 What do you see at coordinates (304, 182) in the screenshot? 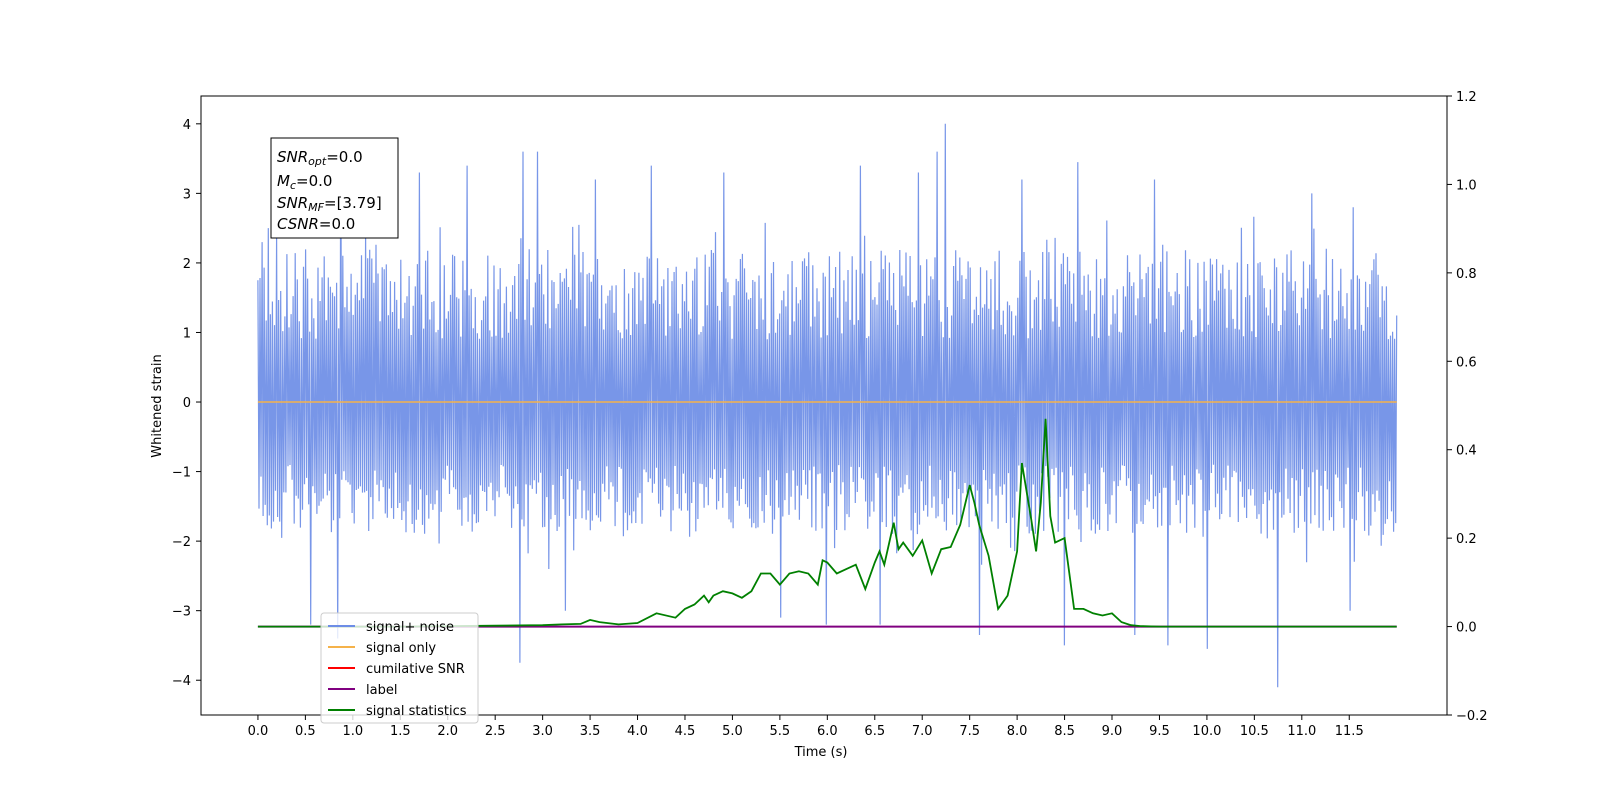
I see `stat-mc: Mc=0.0` at bounding box center [304, 182].